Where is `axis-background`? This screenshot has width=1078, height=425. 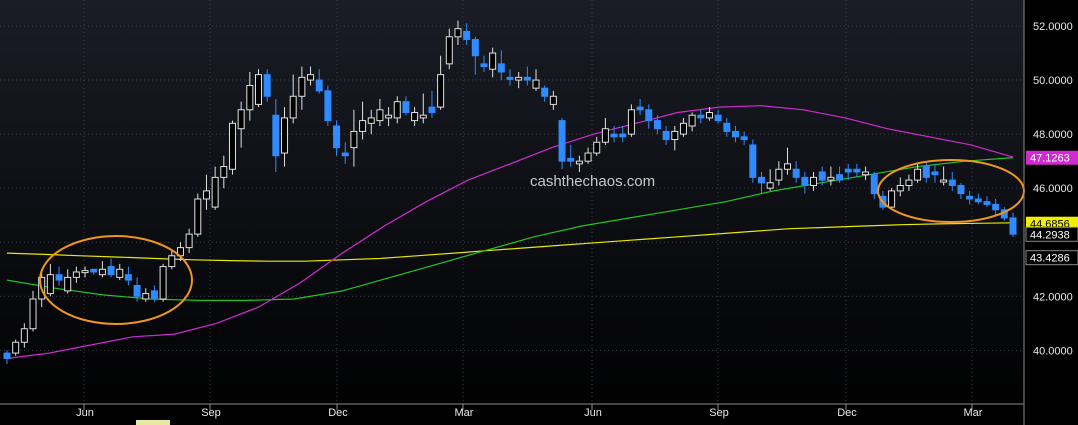 axis-background is located at coordinates (1051, 212).